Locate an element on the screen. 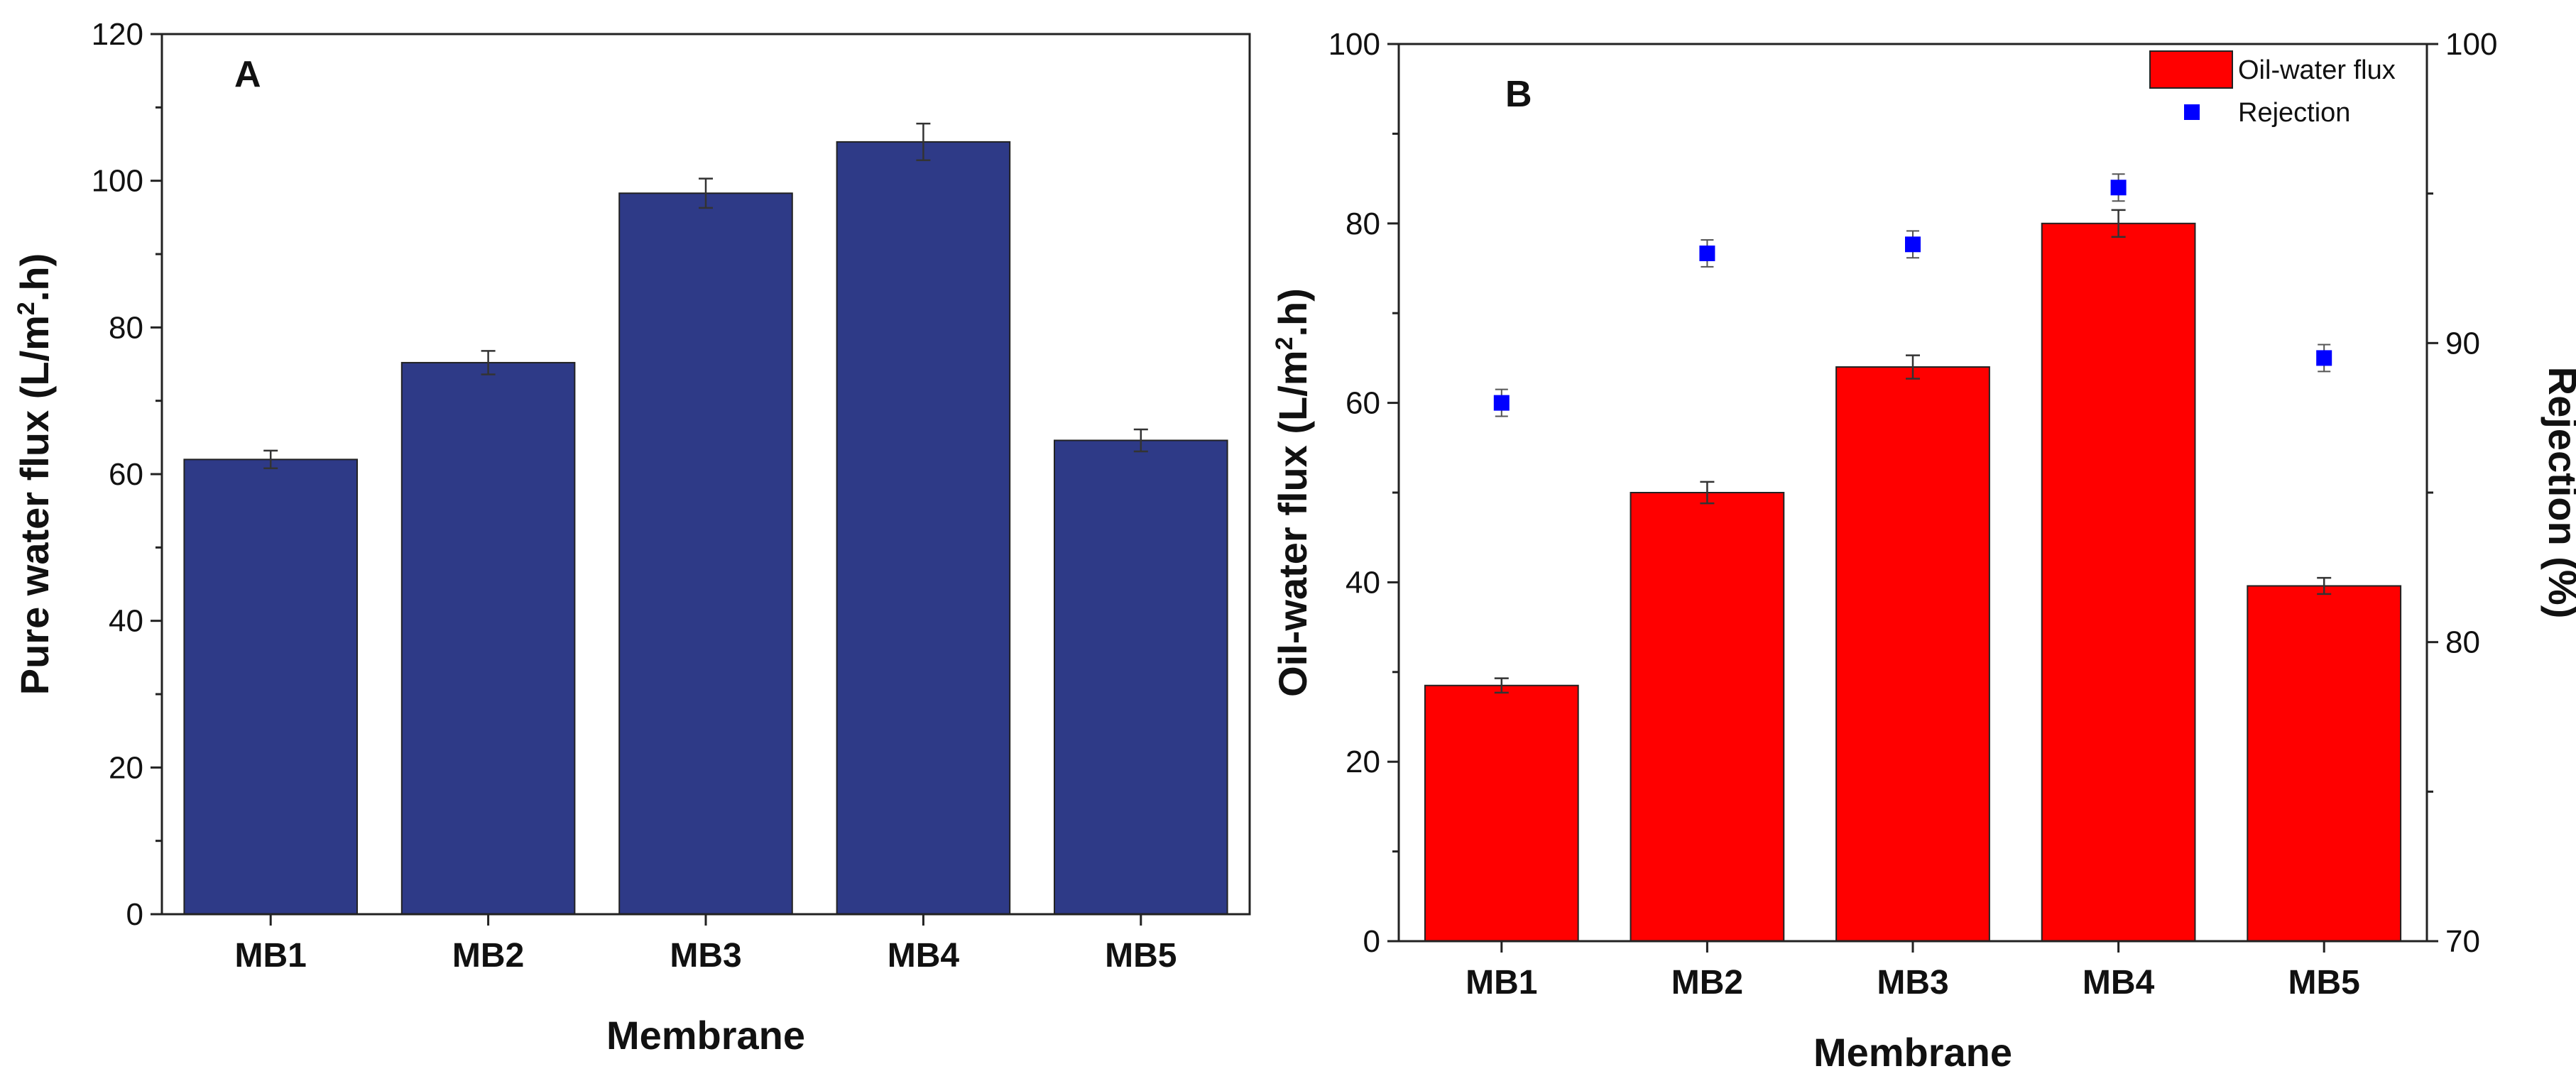 The height and width of the screenshot is (1081, 2576). panel-a-error-bars is located at coordinates (705, 295).